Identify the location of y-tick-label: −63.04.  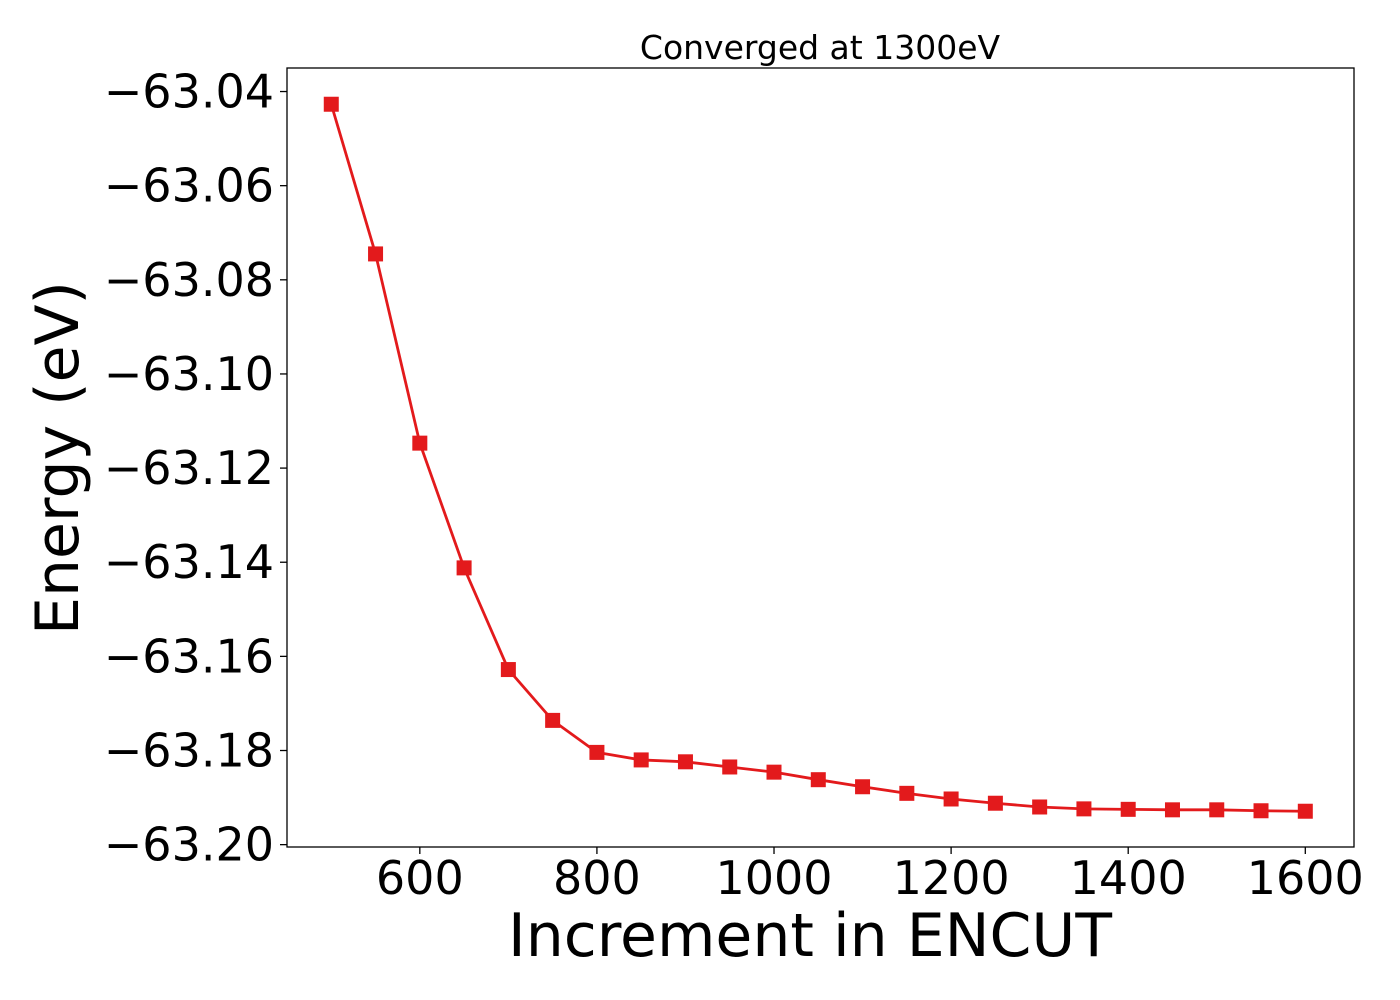
(189, 92).